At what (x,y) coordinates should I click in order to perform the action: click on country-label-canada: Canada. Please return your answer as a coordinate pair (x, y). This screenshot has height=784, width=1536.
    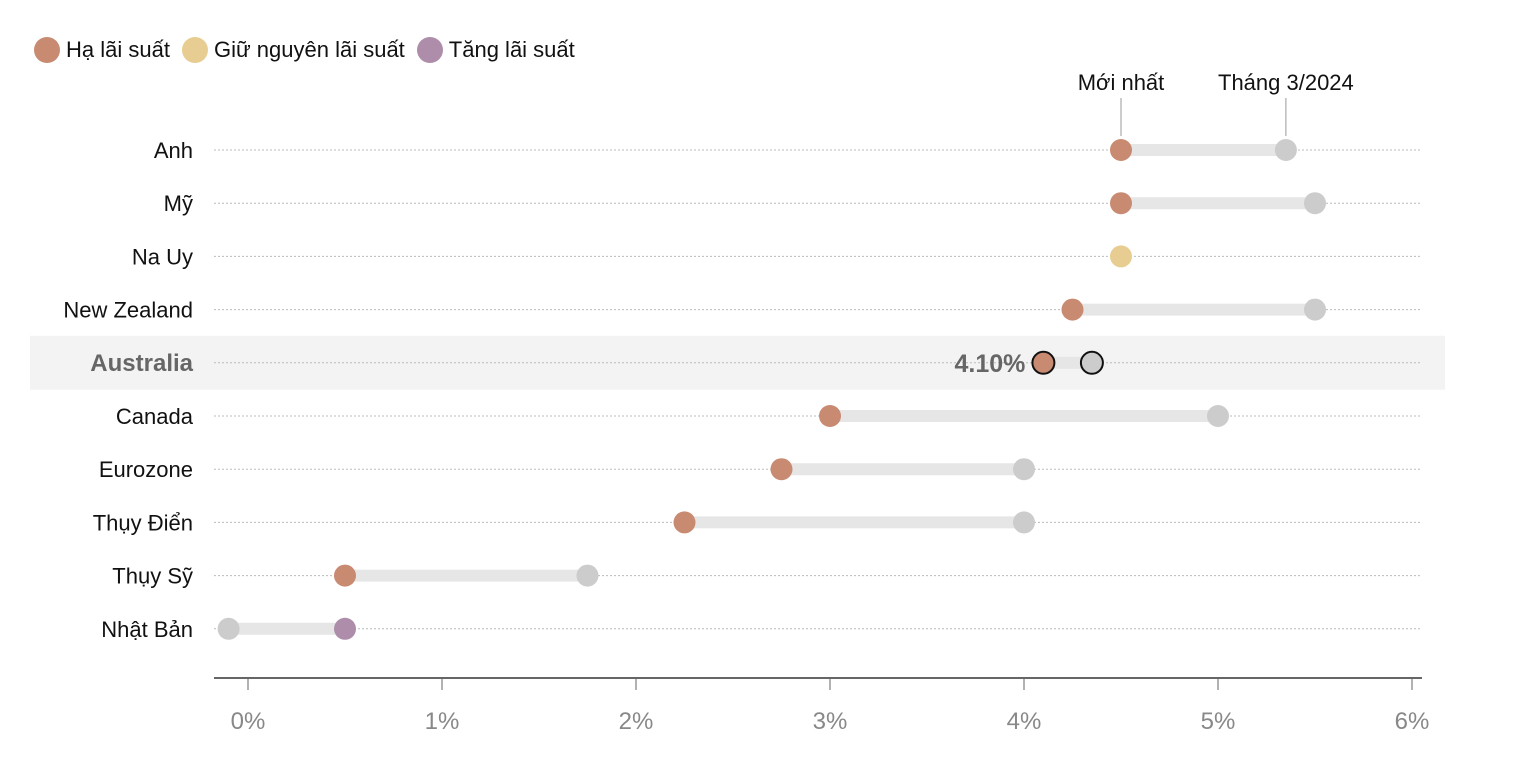
    Looking at the image, I should click on (155, 416).